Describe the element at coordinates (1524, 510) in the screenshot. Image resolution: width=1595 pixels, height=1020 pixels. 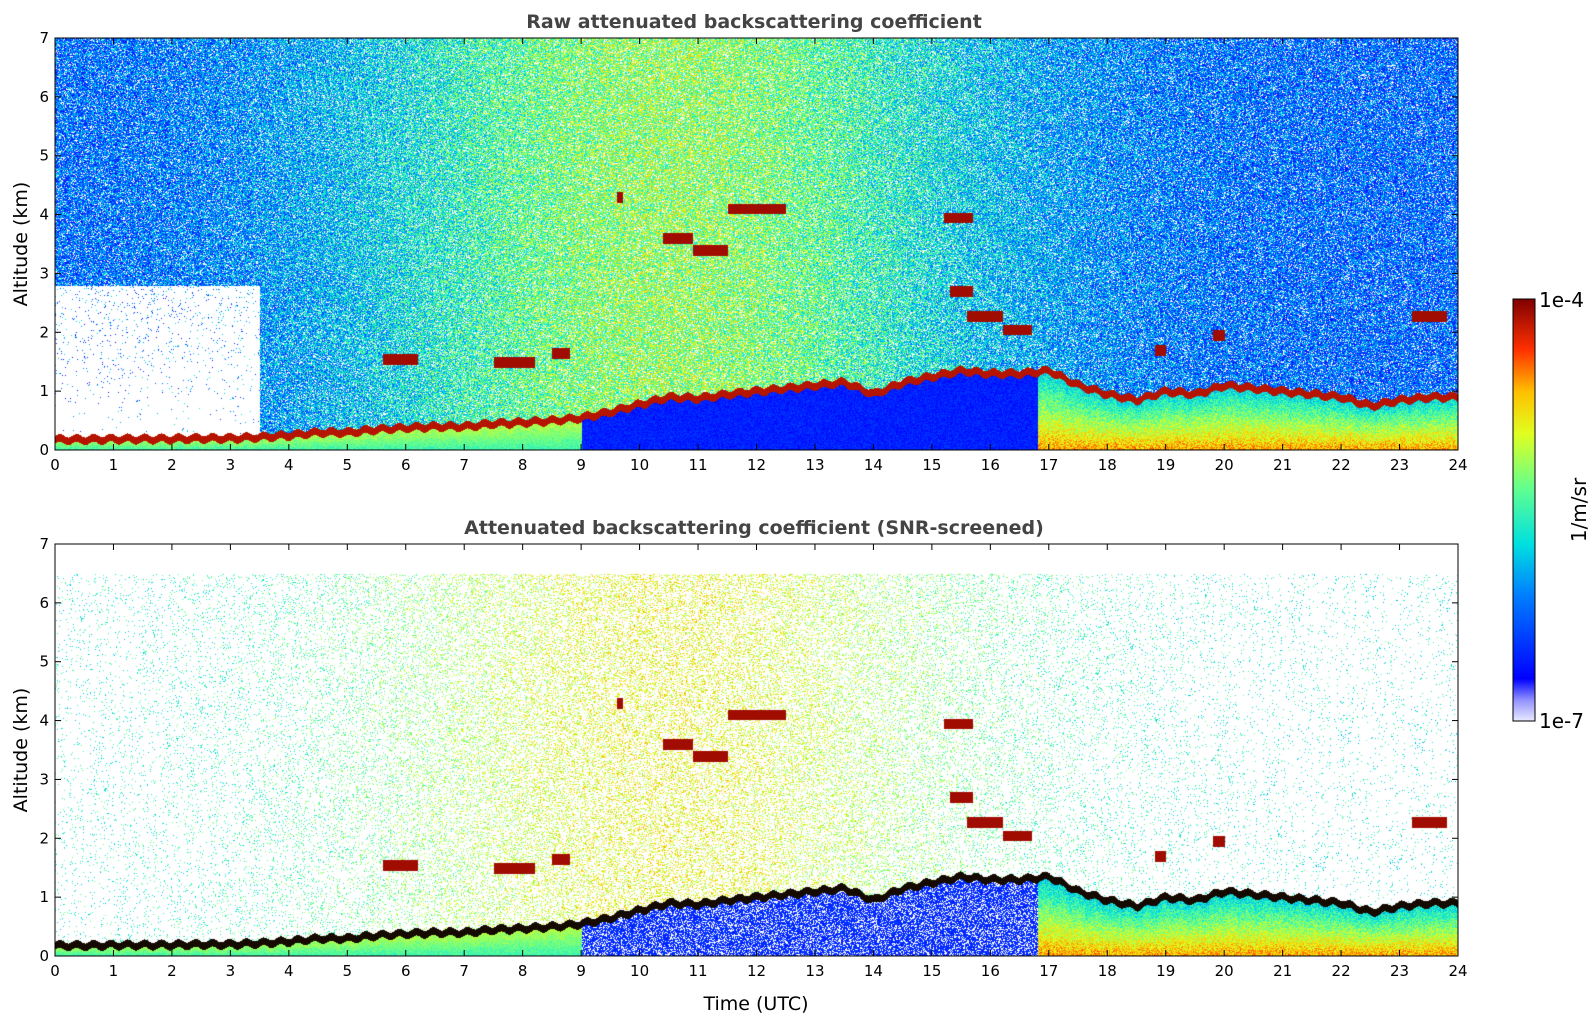
I see `colorbar-gradient` at that location.